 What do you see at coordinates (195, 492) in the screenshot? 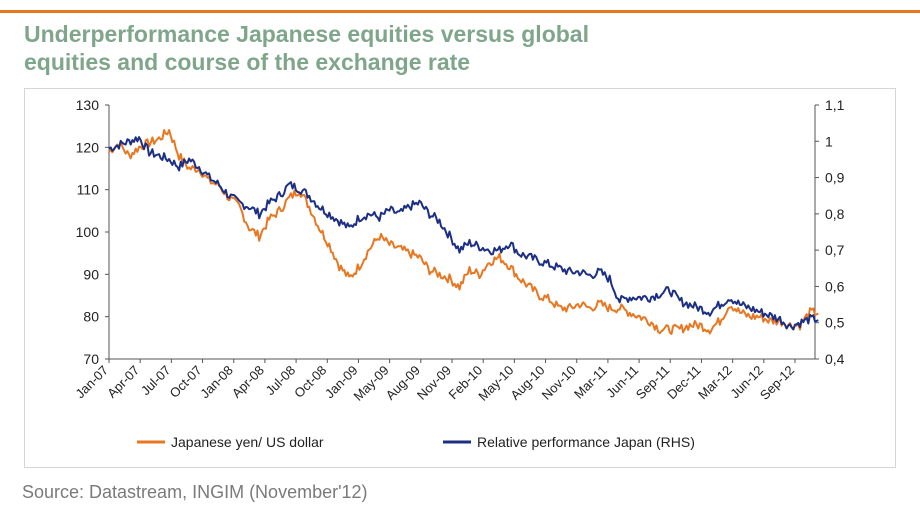
I see `source-note: Source: Datastream, INGIM (November'12)` at bounding box center [195, 492].